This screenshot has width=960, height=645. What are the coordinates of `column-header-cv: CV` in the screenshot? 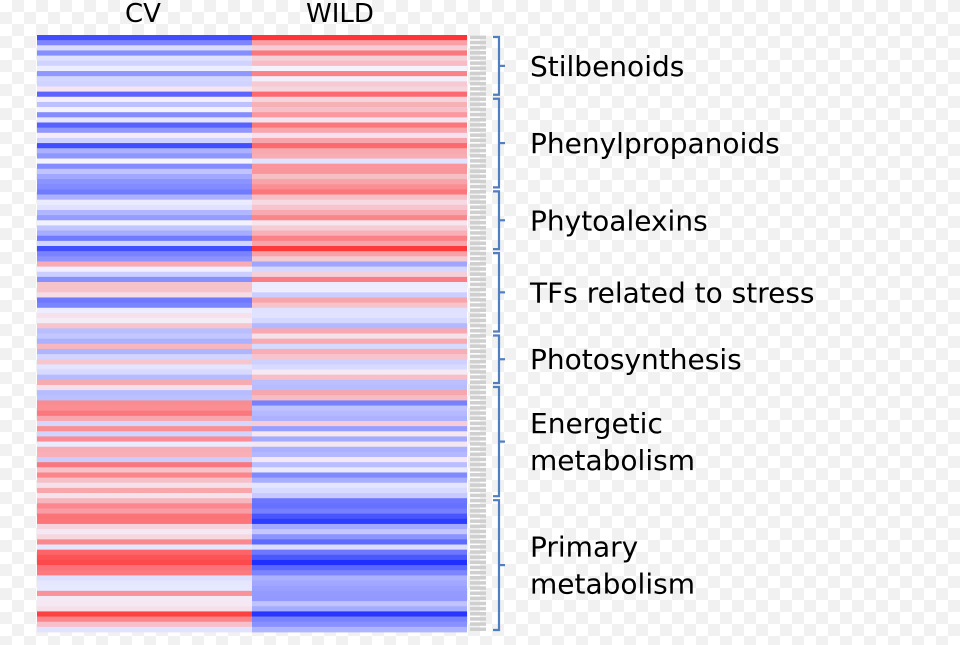 It's located at (143, 14).